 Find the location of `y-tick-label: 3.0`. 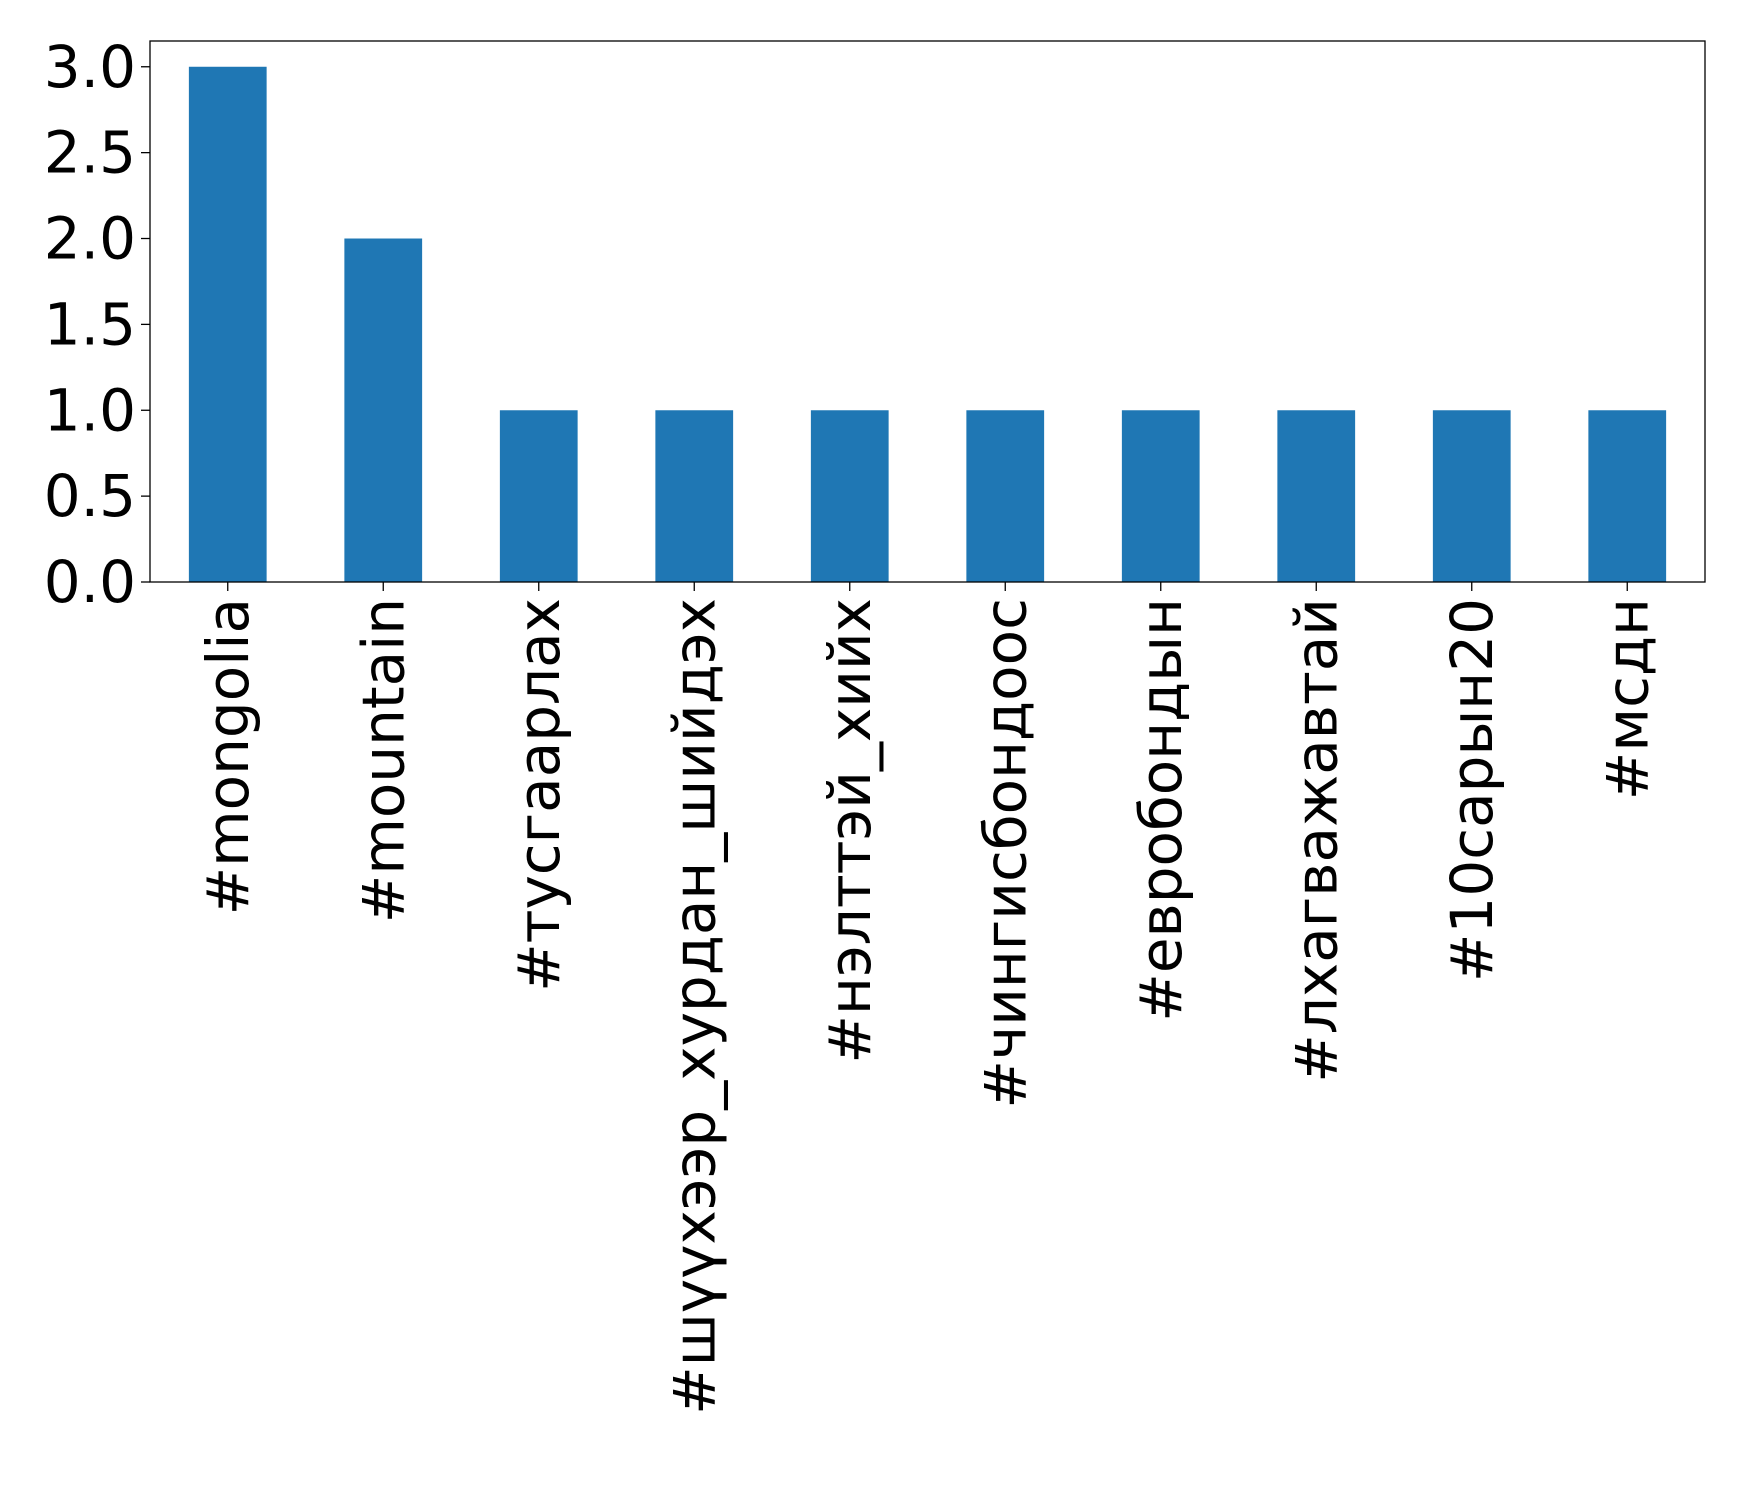

y-tick-label: 3.0 is located at coordinates (90, 67).